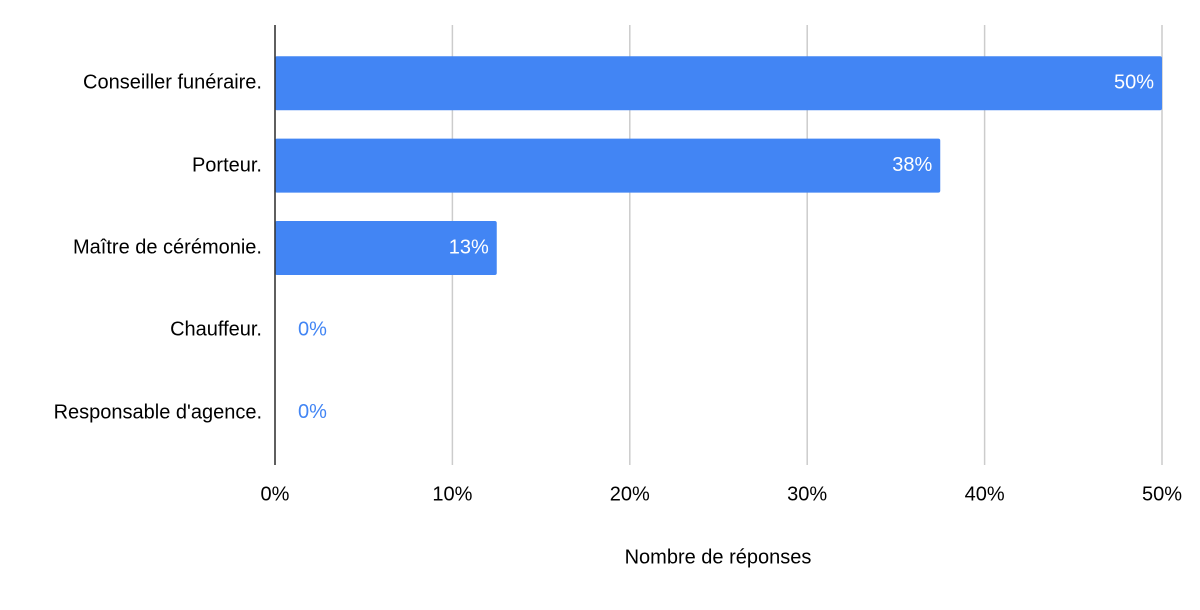 This screenshot has height=610, width=1200. Describe the element at coordinates (630, 494) in the screenshot. I see `x-tick-label: 20%` at that location.